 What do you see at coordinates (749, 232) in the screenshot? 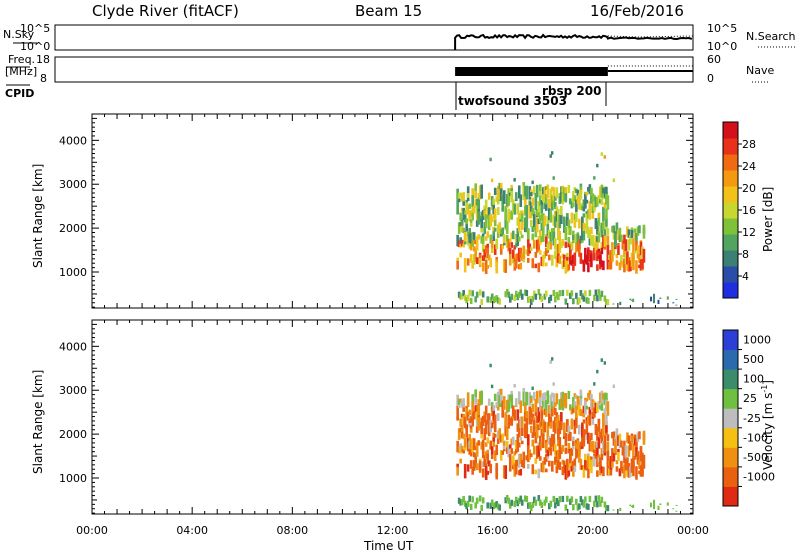
I see `power-colorbar-tick-label: 12` at bounding box center [749, 232].